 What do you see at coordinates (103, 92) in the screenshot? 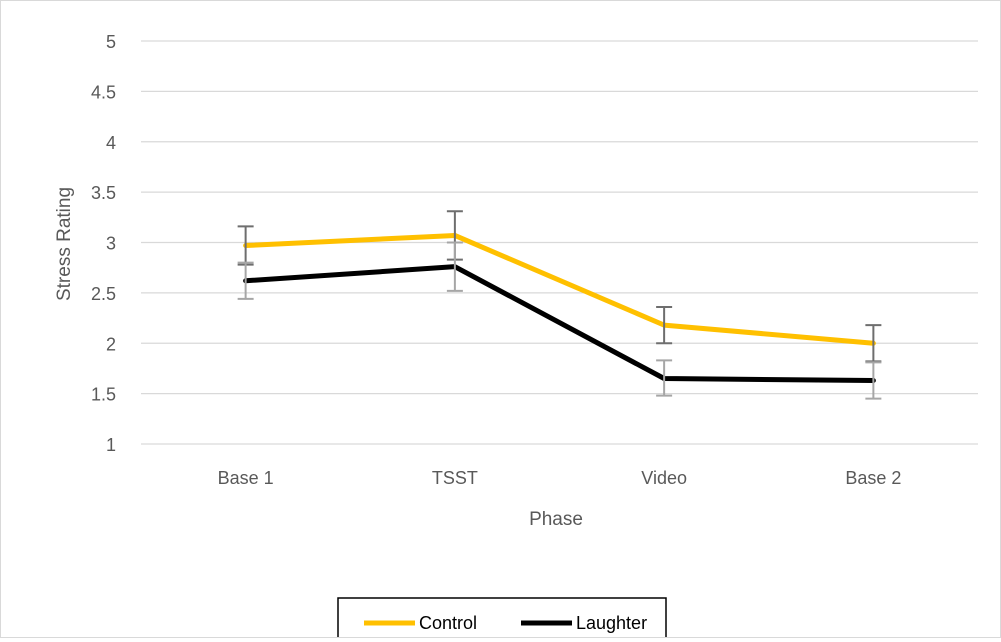
I see `y-tick-label: 4.5` at bounding box center [103, 92].